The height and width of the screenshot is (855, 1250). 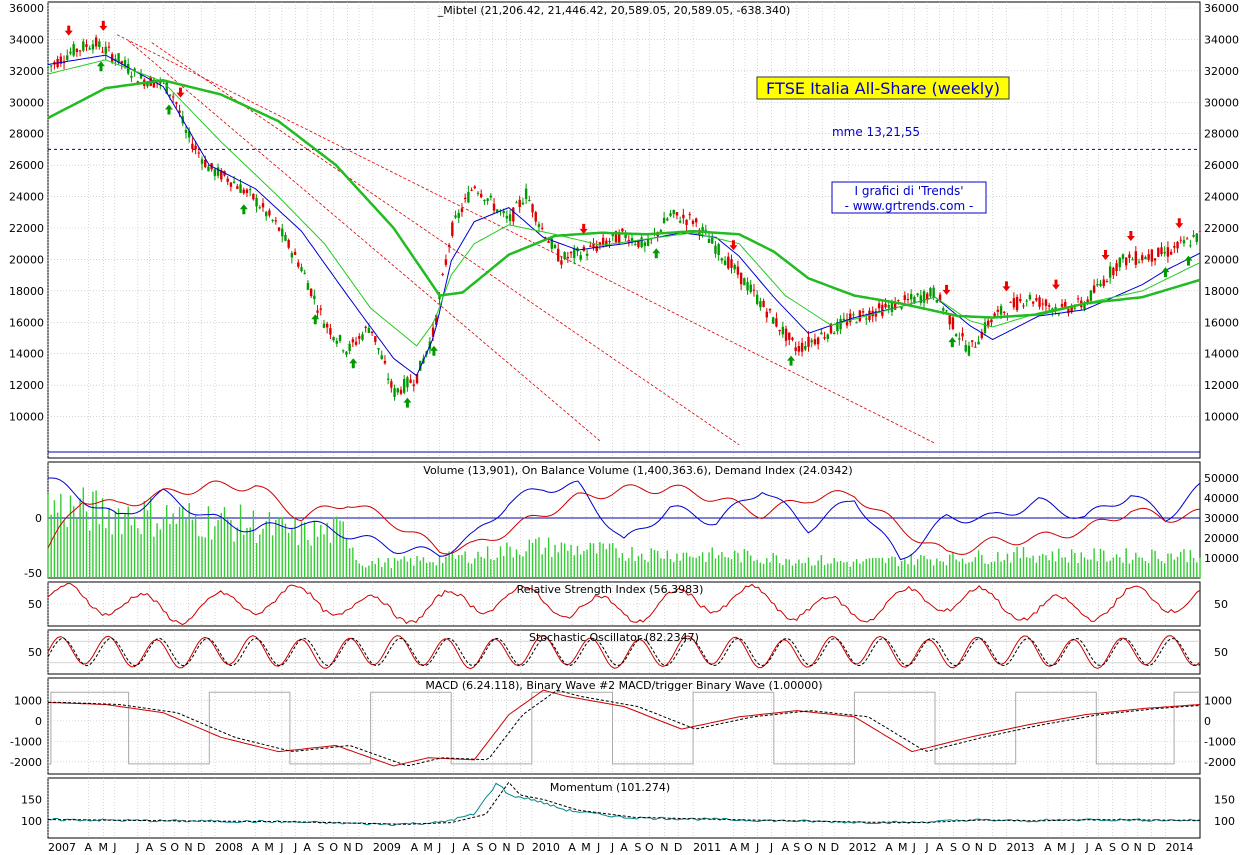 What do you see at coordinates (480, 847) in the screenshot?
I see `x-tick-label: S` at bounding box center [480, 847].